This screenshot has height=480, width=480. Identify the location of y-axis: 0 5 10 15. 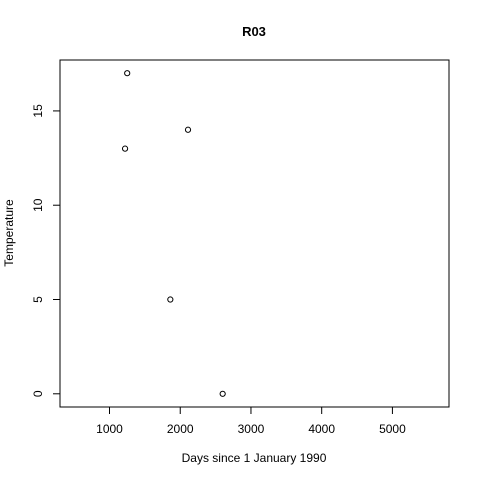
(45, 250).